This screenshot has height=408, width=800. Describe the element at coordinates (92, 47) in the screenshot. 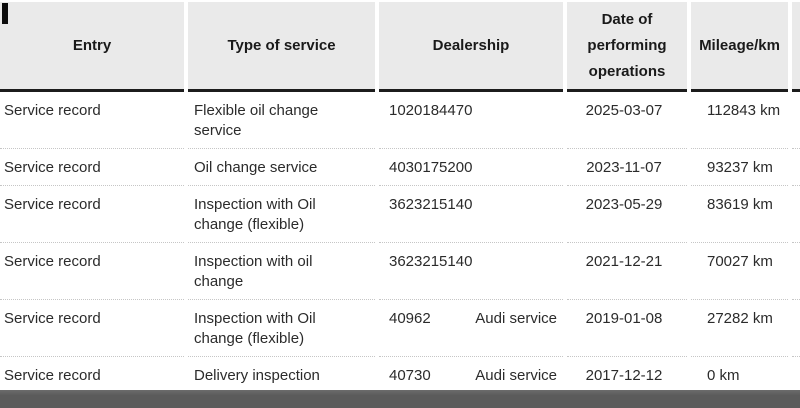

I see `column-header-entry: Entry` at that location.